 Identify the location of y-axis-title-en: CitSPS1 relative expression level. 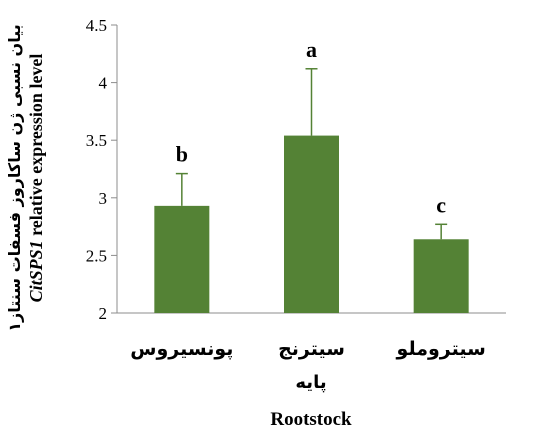
(36, 178).